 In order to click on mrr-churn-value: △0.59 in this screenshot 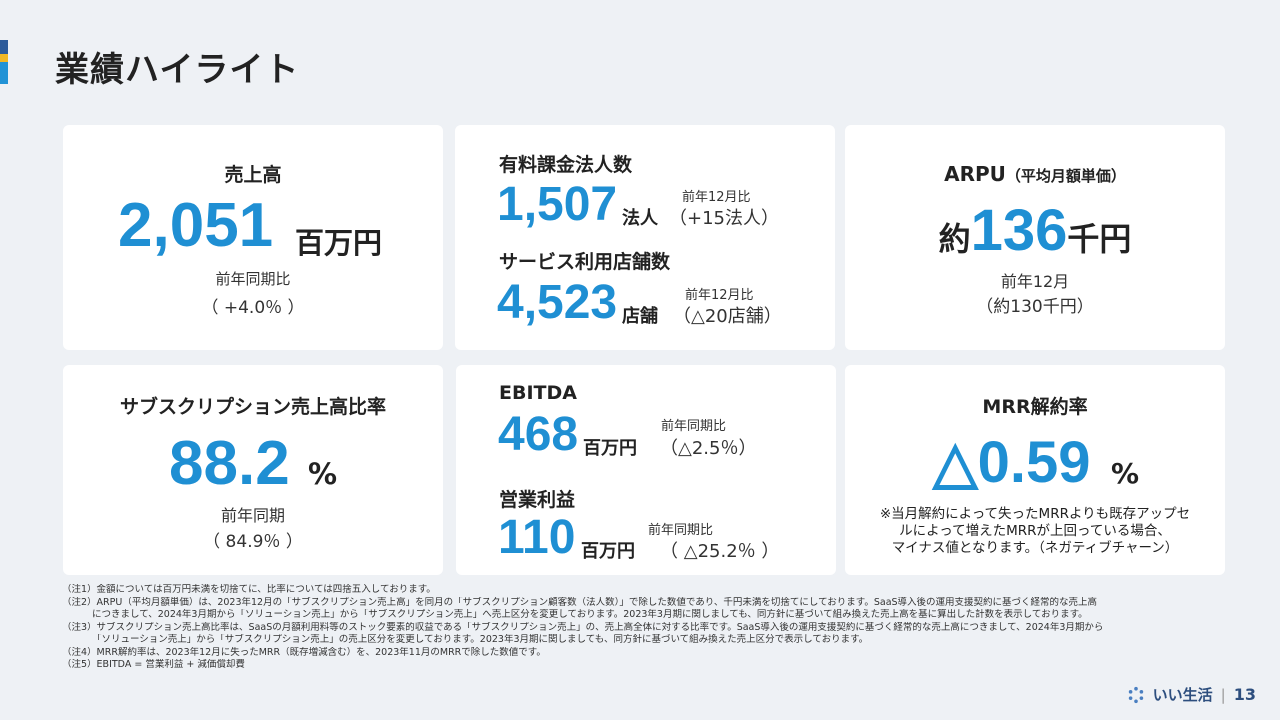, I will do `click(1012, 462)`.